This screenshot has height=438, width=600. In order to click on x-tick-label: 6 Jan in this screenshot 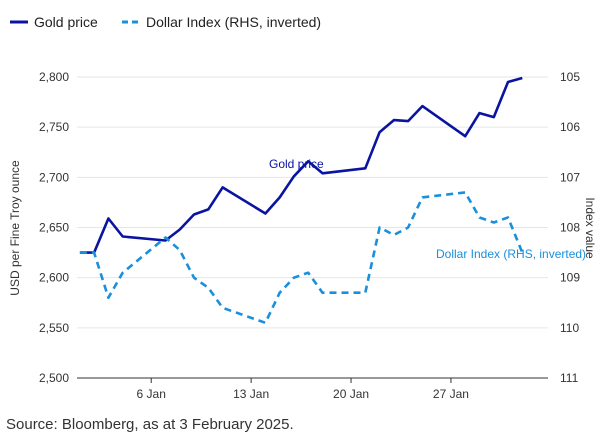, I will do `click(151, 394)`.